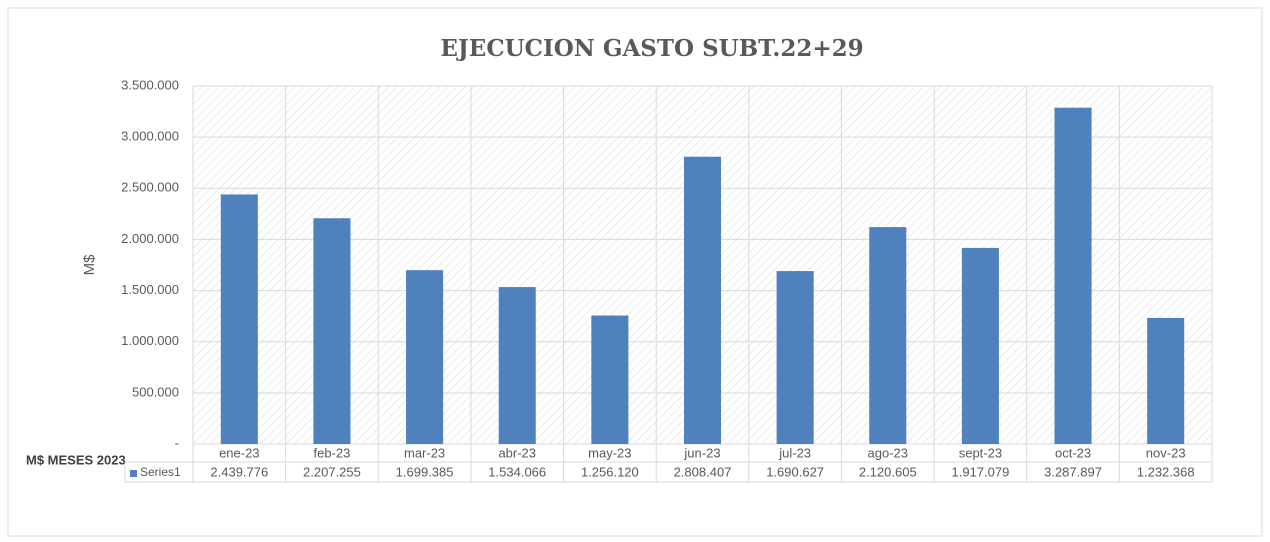 This screenshot has width=1270, height=542. I want to click on y-tick-label: -, so click(177, 442).